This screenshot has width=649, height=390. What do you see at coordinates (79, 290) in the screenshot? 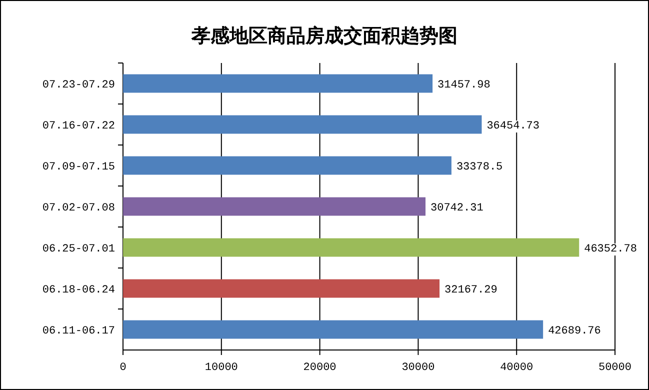
I see `y-tick-label: 06.18-06.24` at bounding box center [79, 290].